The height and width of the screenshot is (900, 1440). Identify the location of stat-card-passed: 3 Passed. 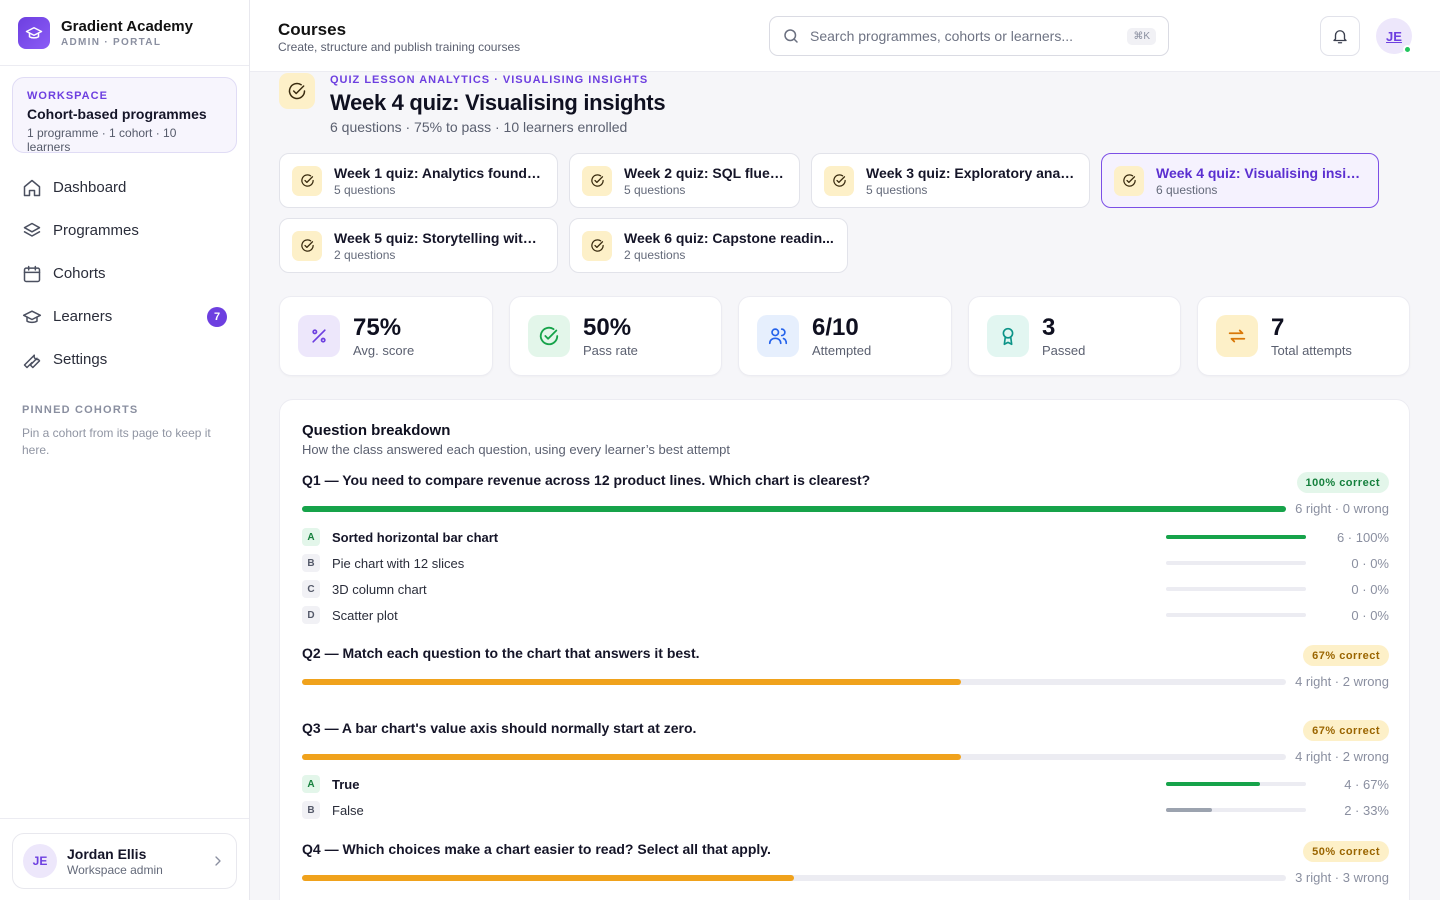
(1074, 336).